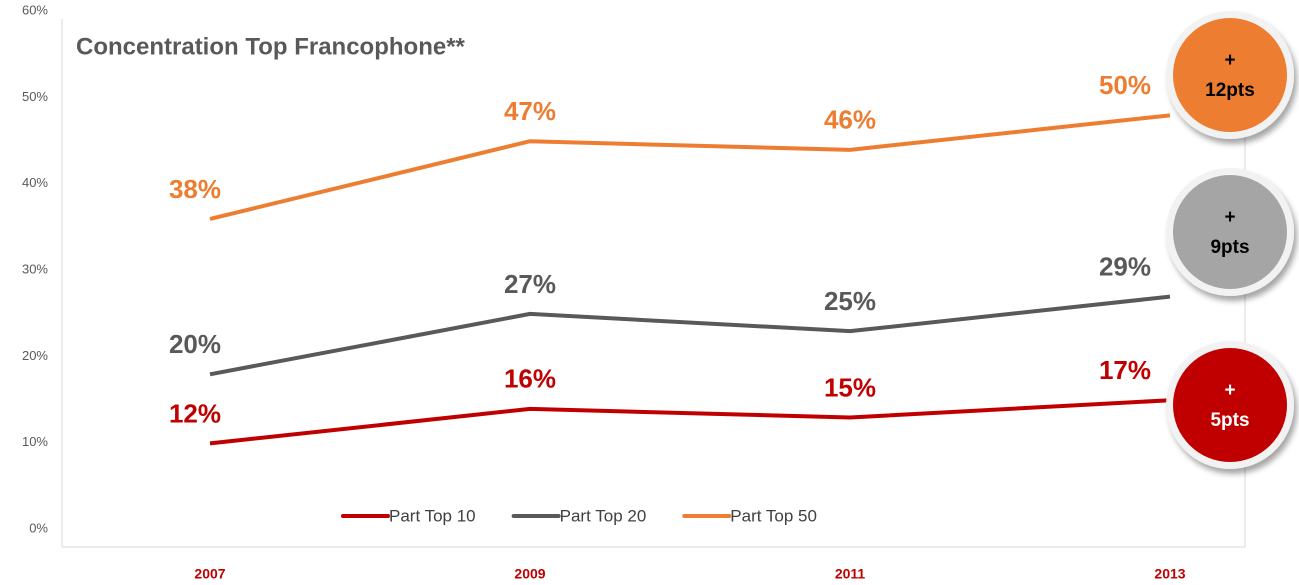 This screenshot has width=1299, height=585. I want to click on y-tick-label: 20%, so click(35, 355).